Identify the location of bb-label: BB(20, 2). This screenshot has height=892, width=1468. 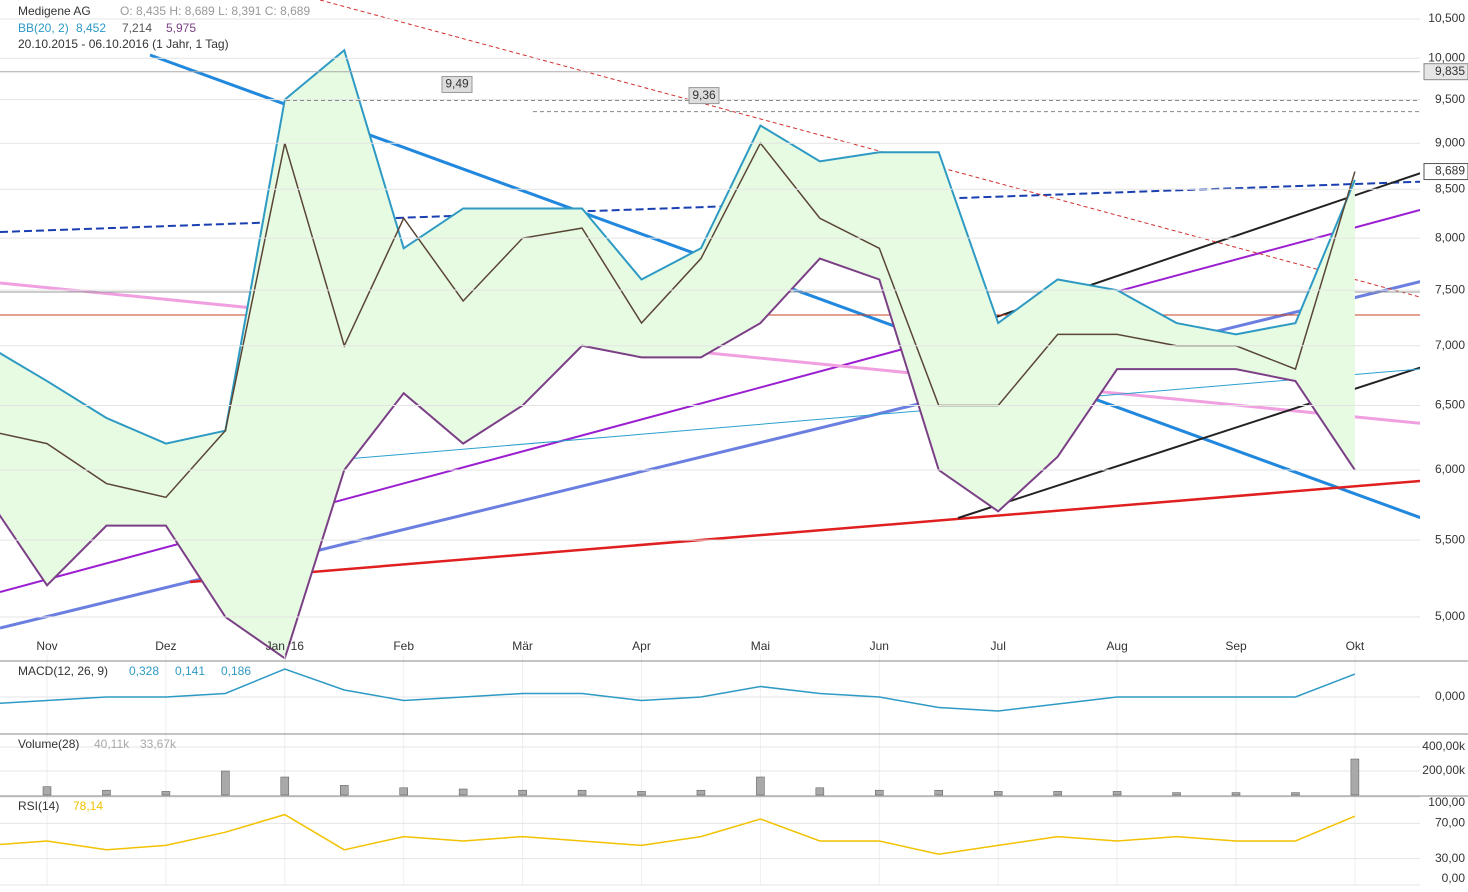
(43, 28).